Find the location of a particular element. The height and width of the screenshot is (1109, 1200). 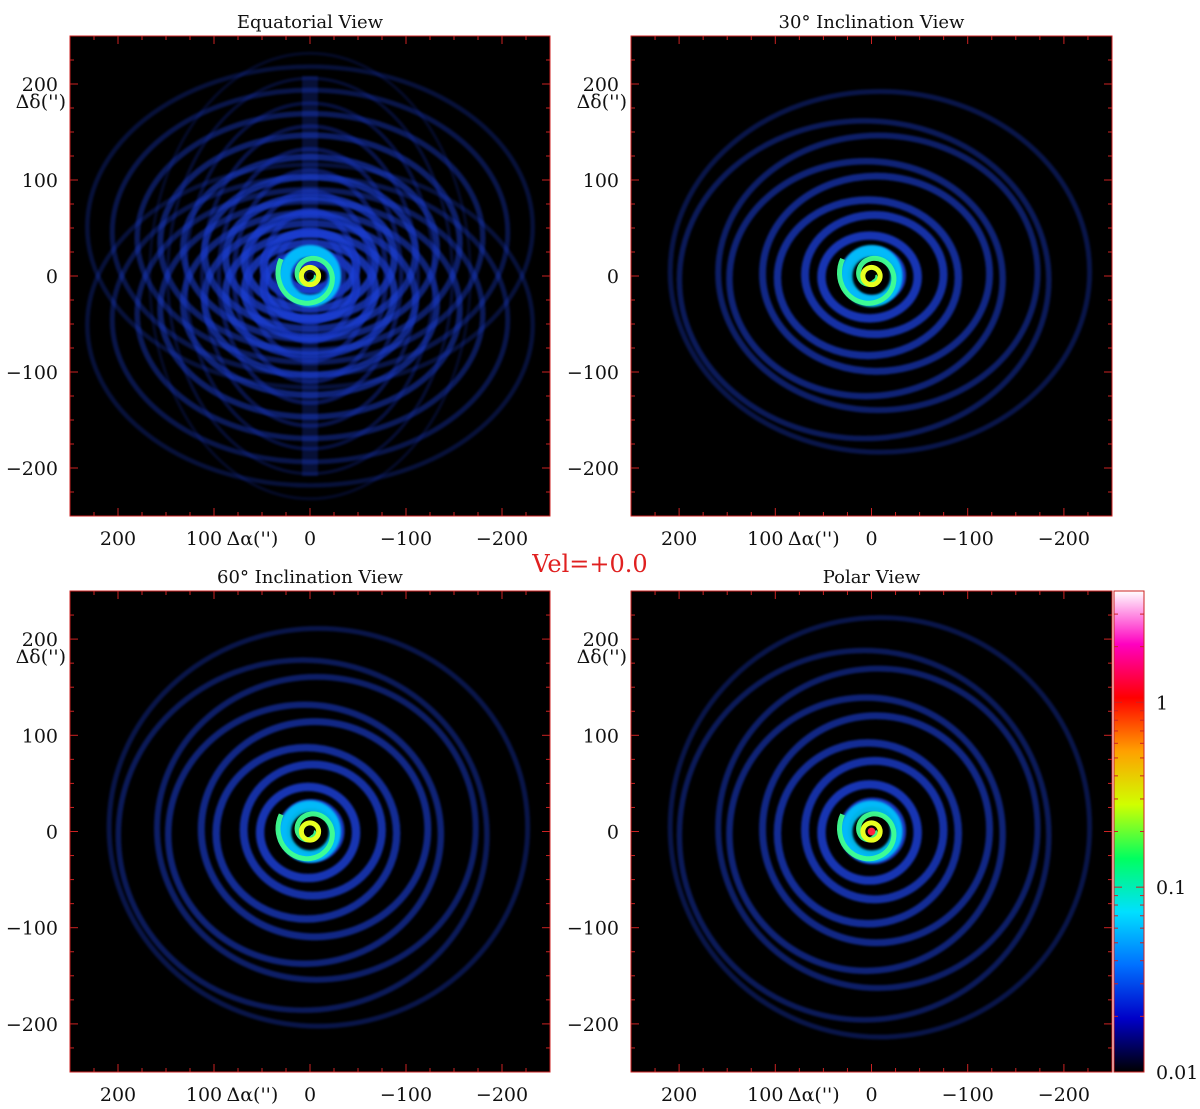

shell-arc is located at coordinates (310, 276).